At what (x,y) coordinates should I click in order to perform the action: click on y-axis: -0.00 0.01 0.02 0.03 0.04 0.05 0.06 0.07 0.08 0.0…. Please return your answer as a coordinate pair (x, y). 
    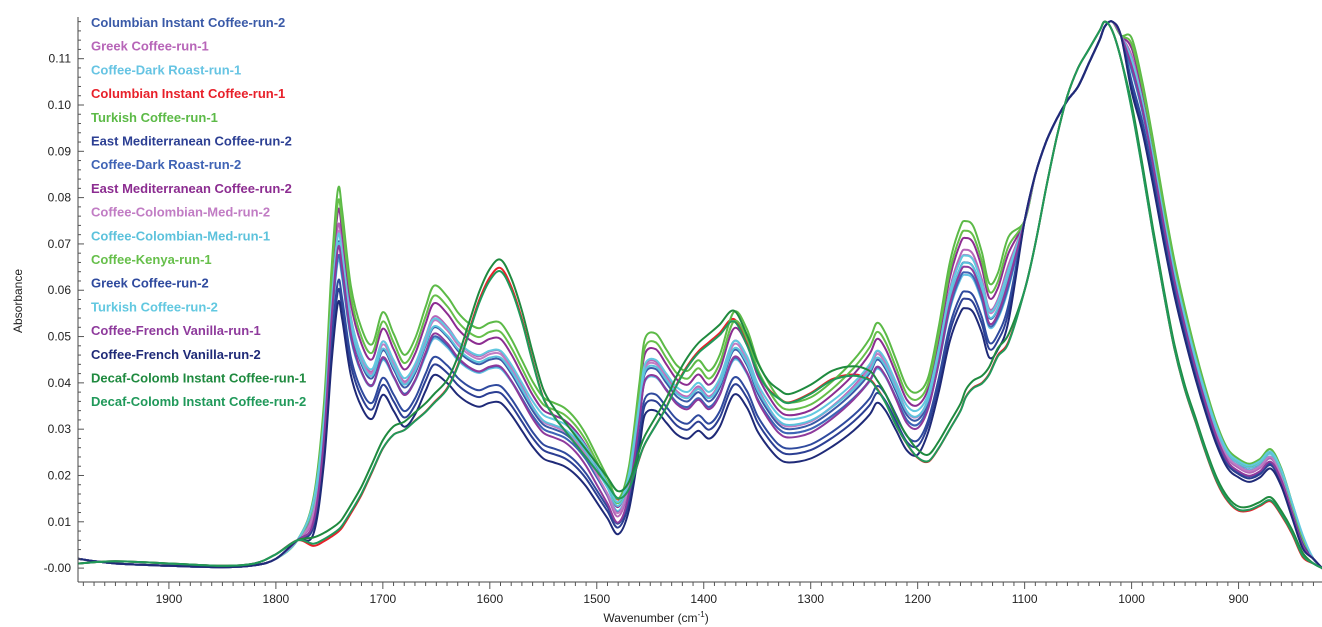
    Looking at the image, I should click on (64, 299).